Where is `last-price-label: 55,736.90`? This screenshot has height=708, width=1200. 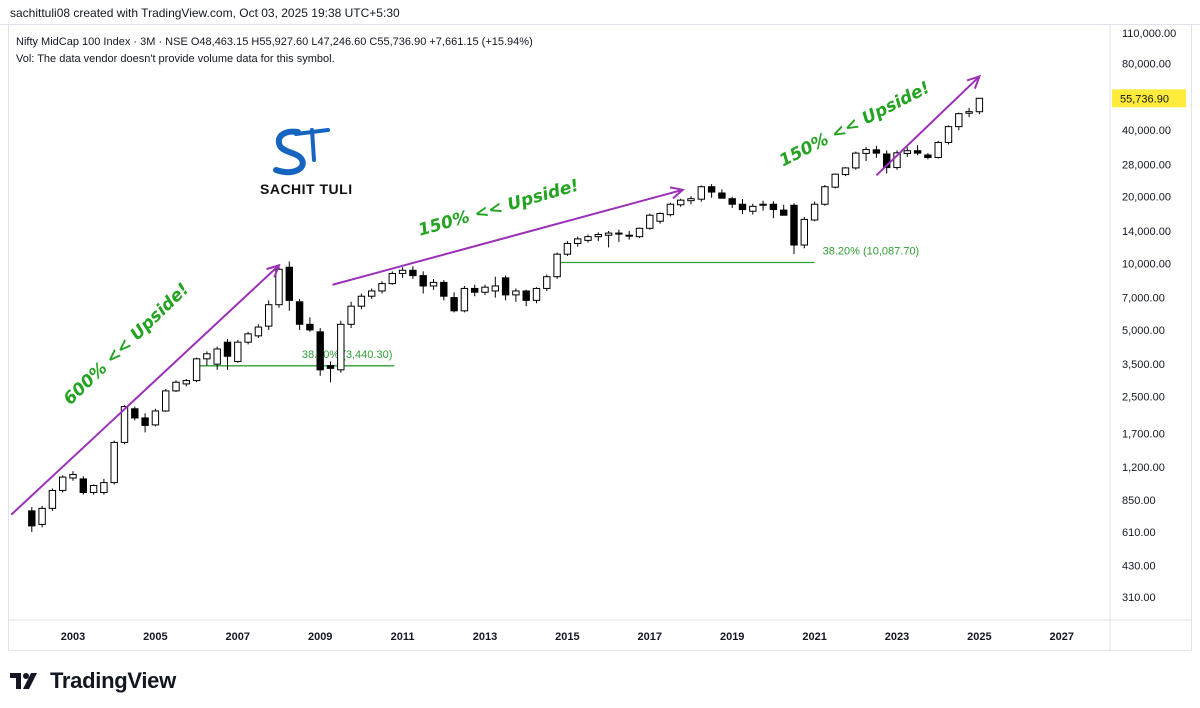
last-price-label: 55,736.90 is located at coordinates (1144, 99).